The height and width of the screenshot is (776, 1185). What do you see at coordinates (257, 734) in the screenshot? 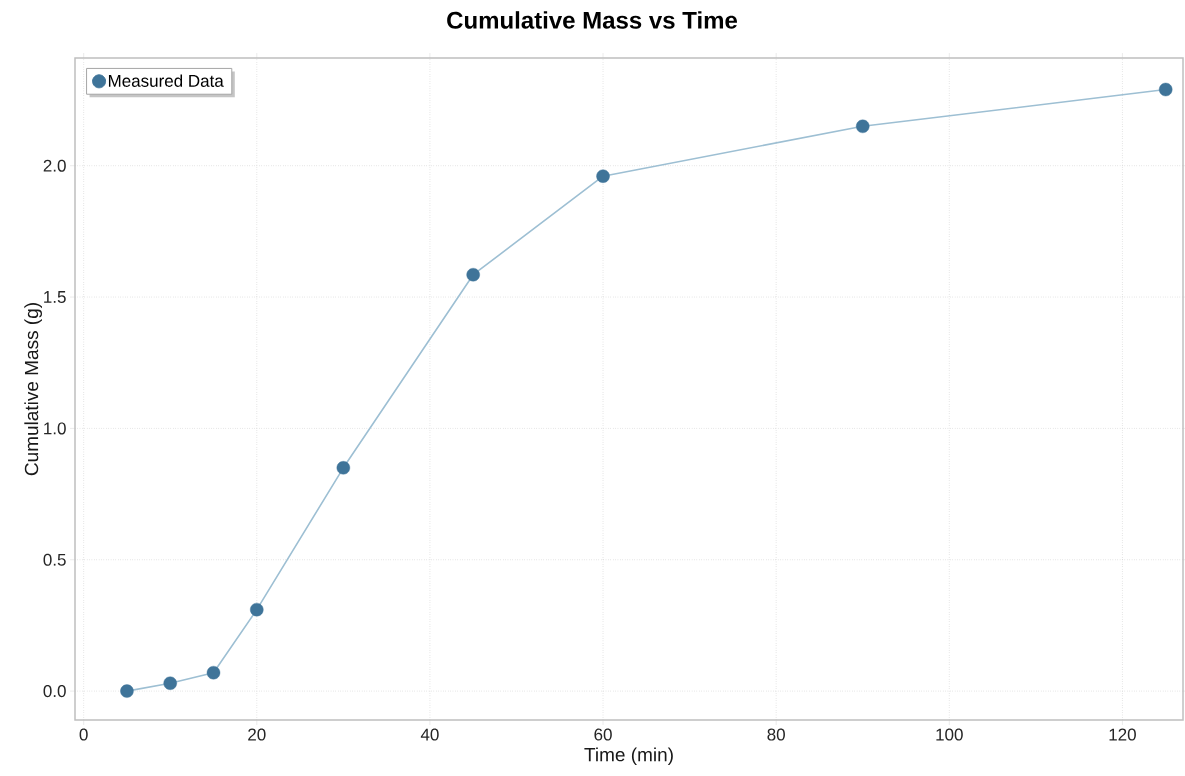
I see `x-tick-label: 20` at bounding box center [257, 734].